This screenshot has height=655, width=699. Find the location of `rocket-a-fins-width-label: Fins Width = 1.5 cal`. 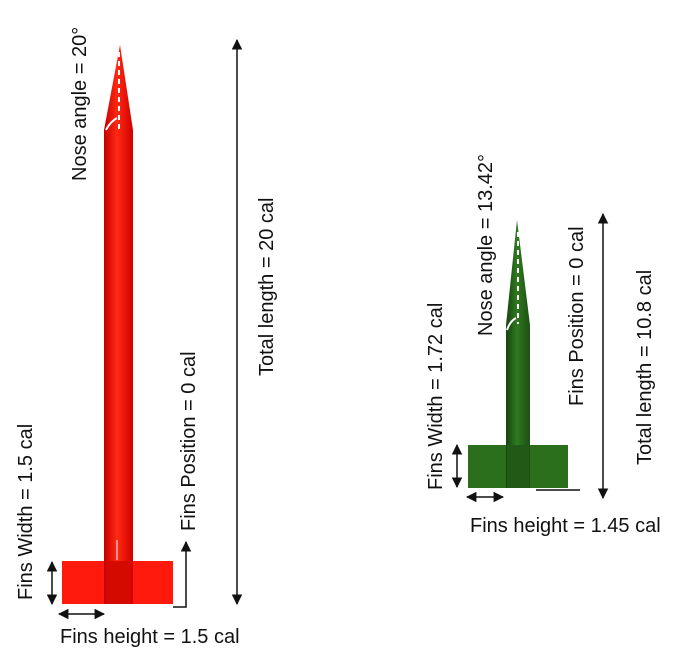

rocket-a-fins-width-label: Fins Width = 1.5 cal is located at coordinates (26, 512).